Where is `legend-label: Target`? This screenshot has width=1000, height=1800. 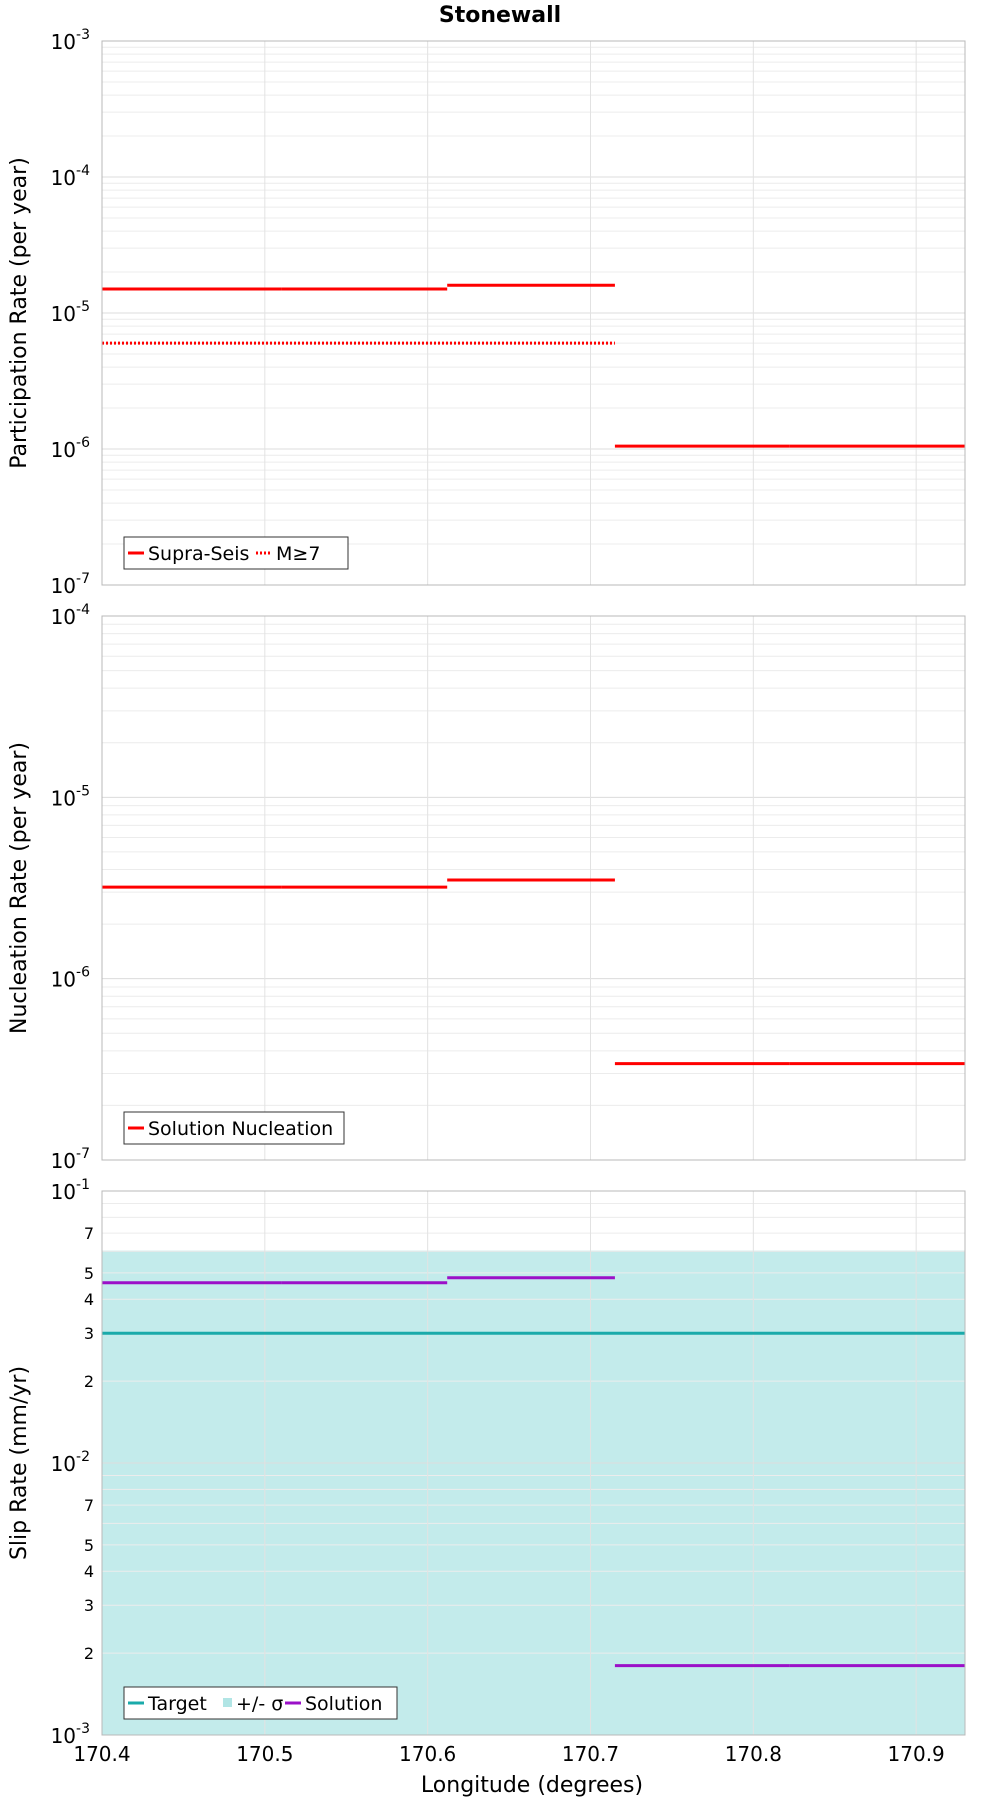 legend-label: Target is located at coordinates (177, 1704).